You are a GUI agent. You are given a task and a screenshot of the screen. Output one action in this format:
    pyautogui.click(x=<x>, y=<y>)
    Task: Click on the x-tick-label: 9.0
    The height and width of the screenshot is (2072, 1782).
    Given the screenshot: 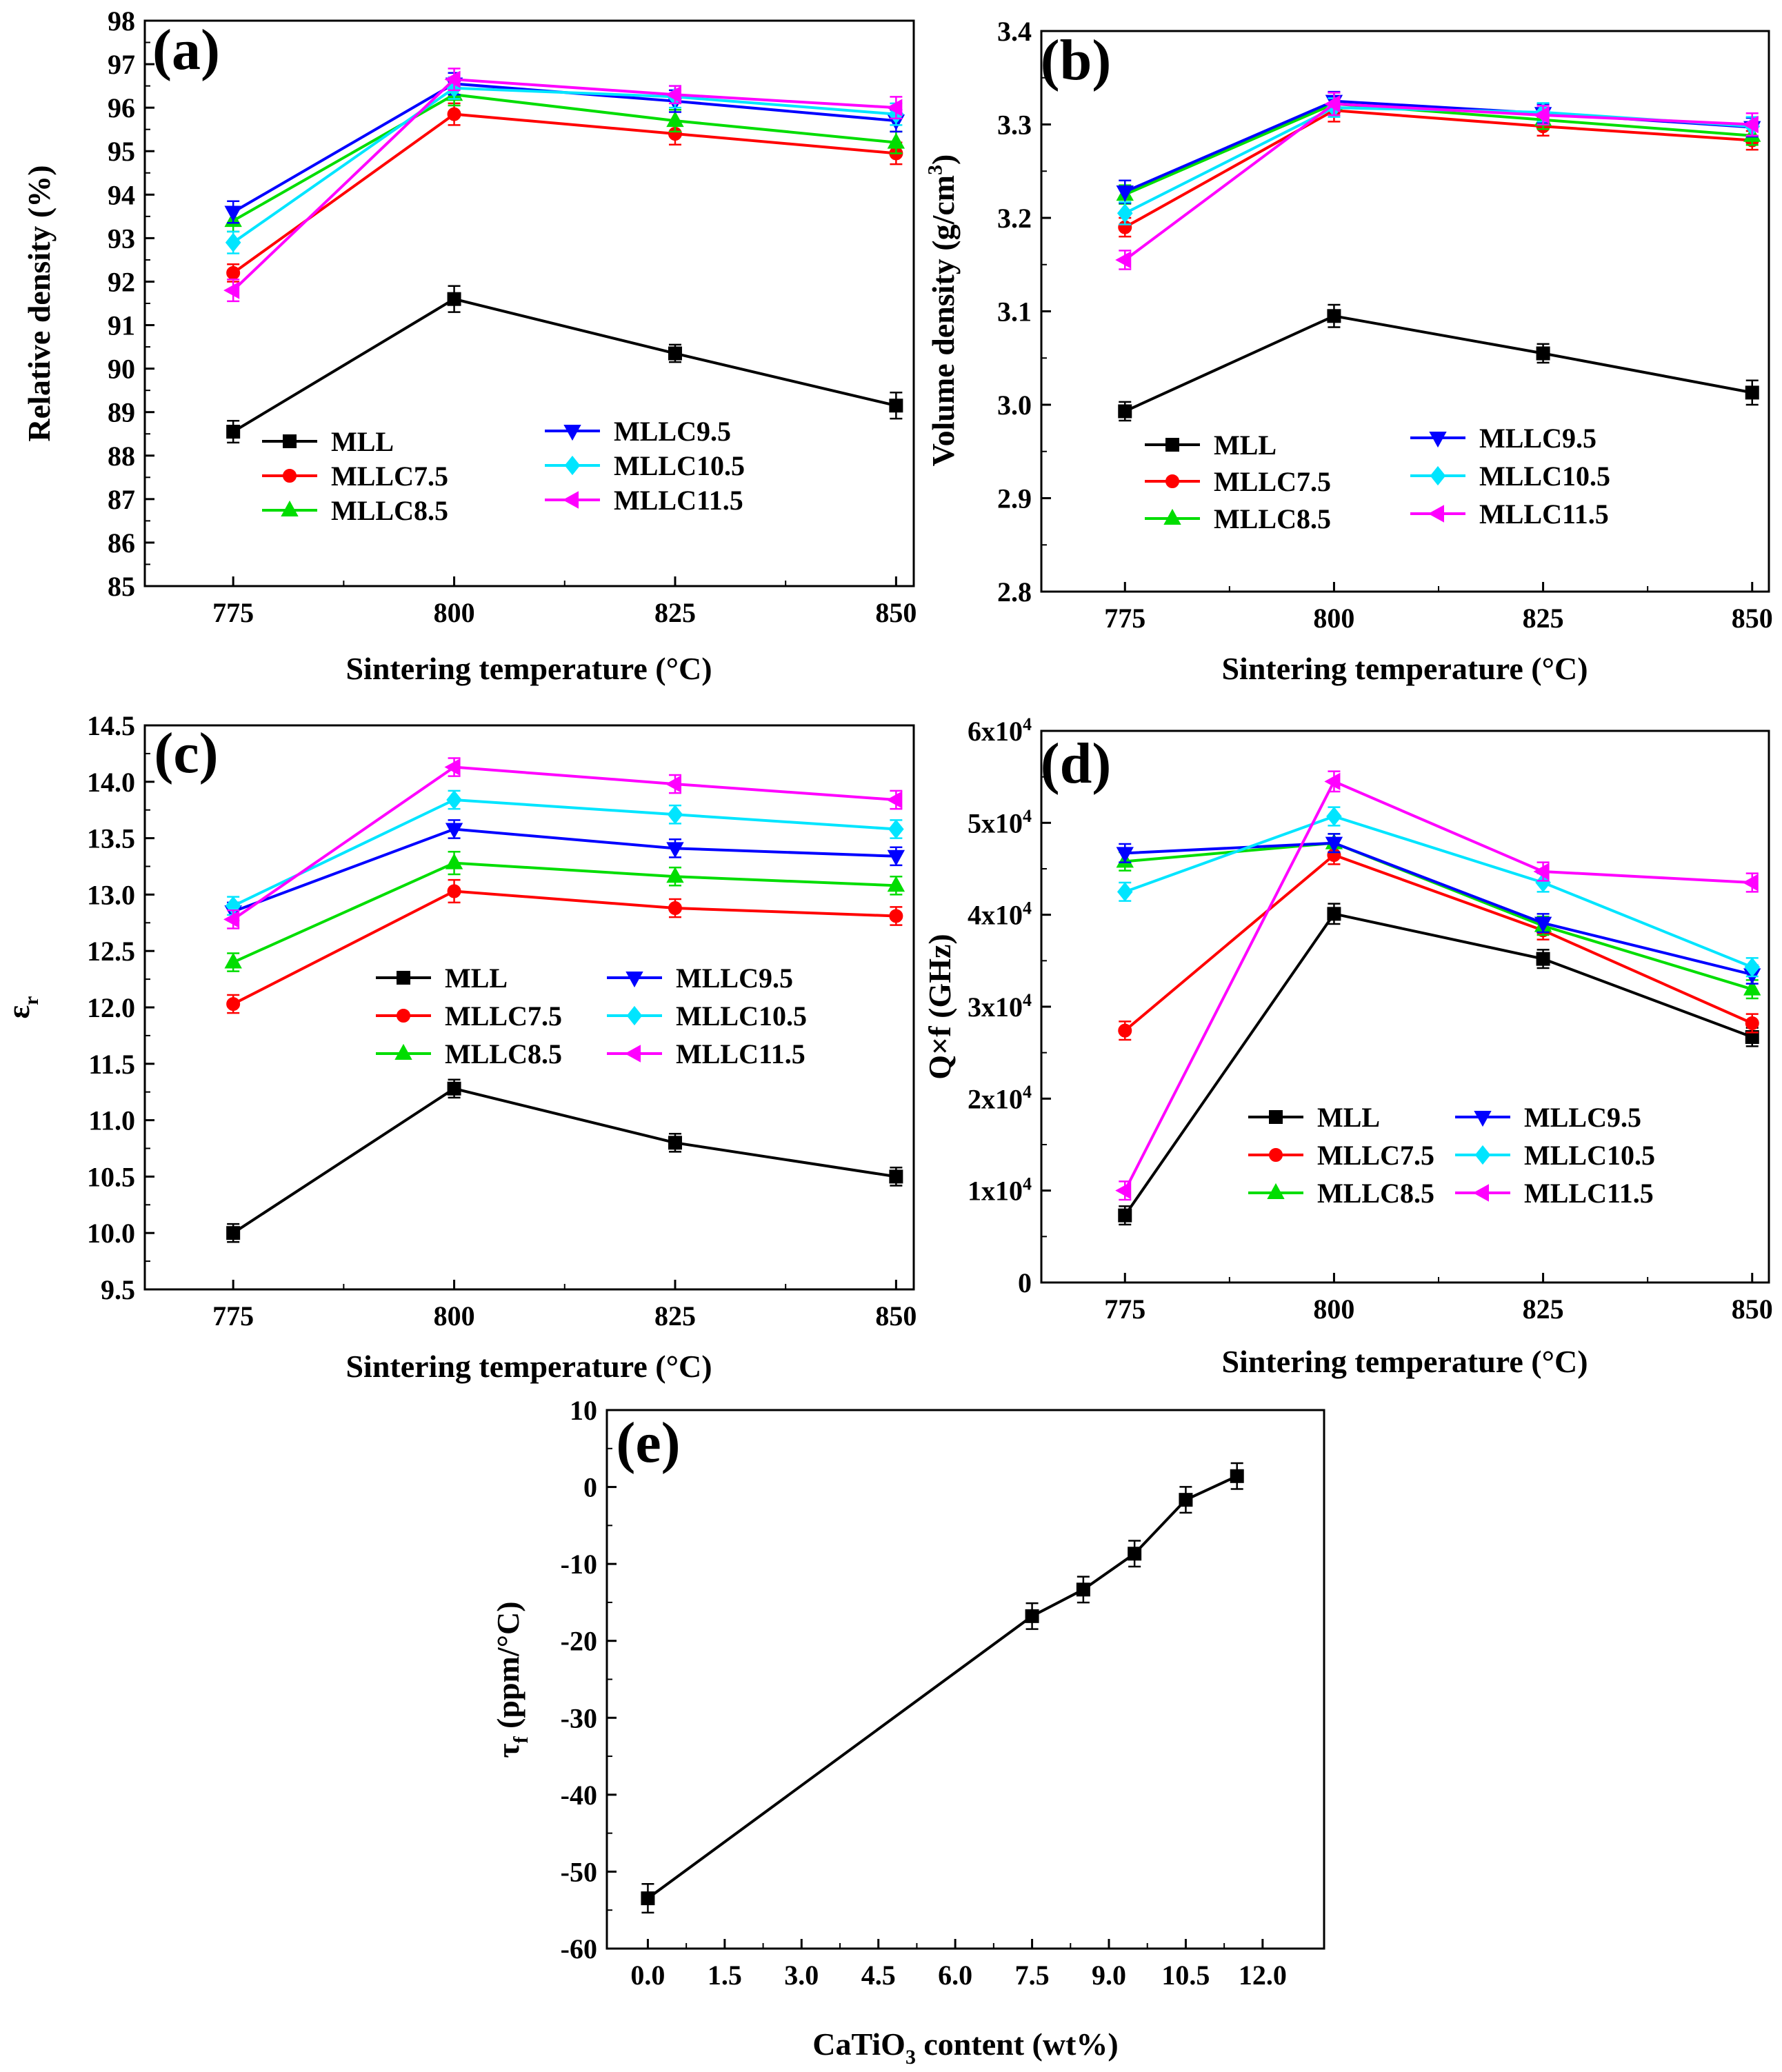 What is the action you would take?
    pyautogui.click(x=1109, y=1975)
    